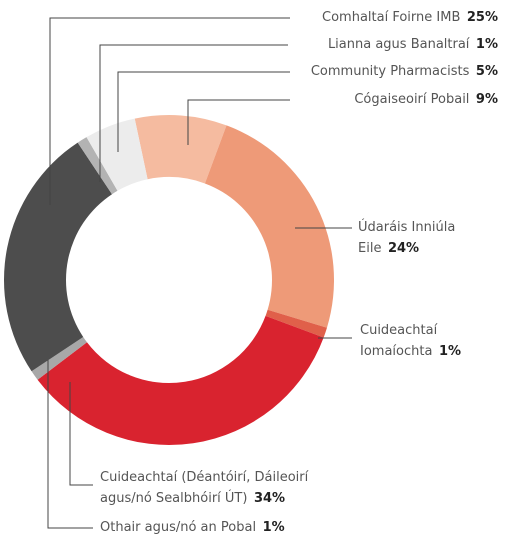 Image resolution: width=510 pixels, height=541 pixels. What do you see at coordinates (412, 99) in the screenshot?
I see `label-name: Cógaiseoirí Pobail` at bounding box center [412, 99].